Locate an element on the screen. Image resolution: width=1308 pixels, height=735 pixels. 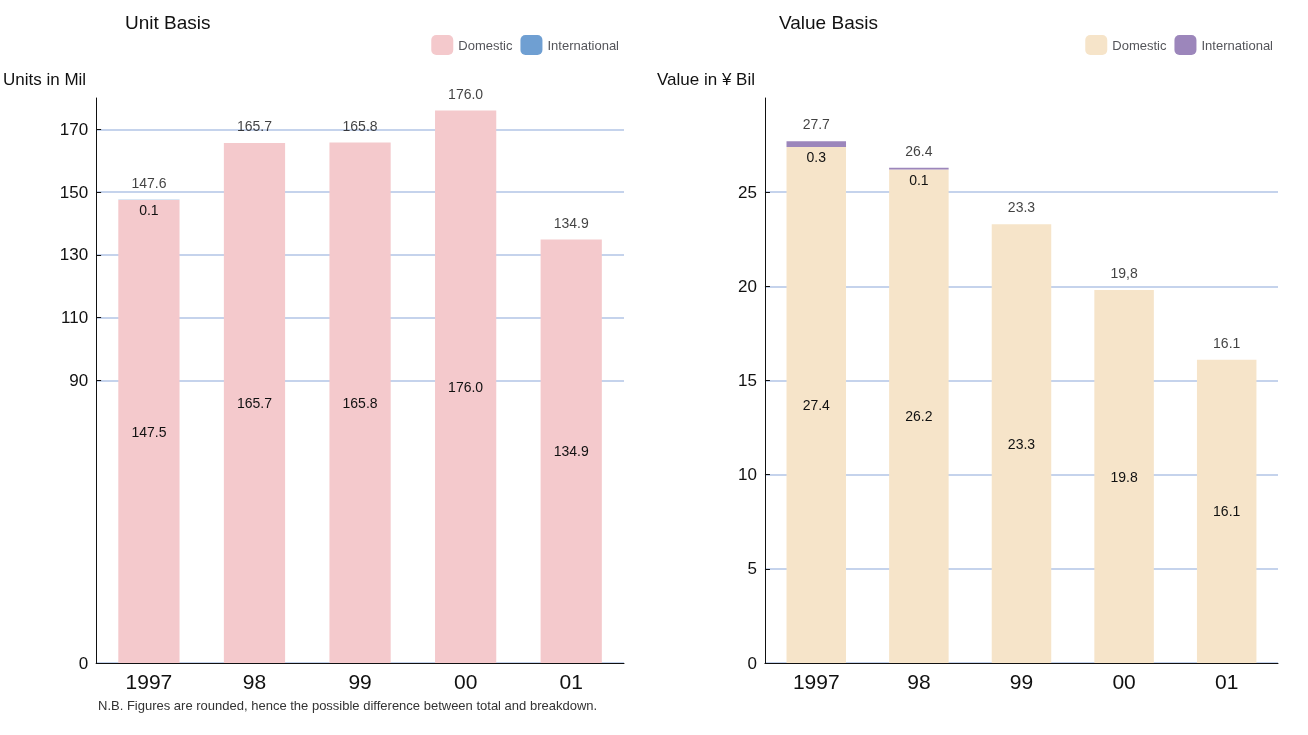
chart-title: Value Basis is located at coordinates (828, 22).